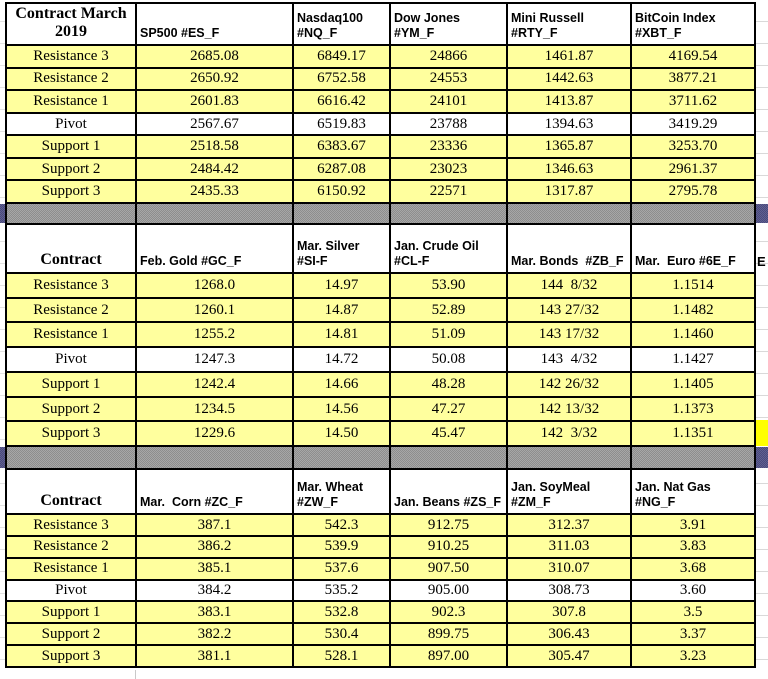  Describe the element at coordinates (214, 409) in the screenshot. I see `value-cell: 1234.5` at that location.